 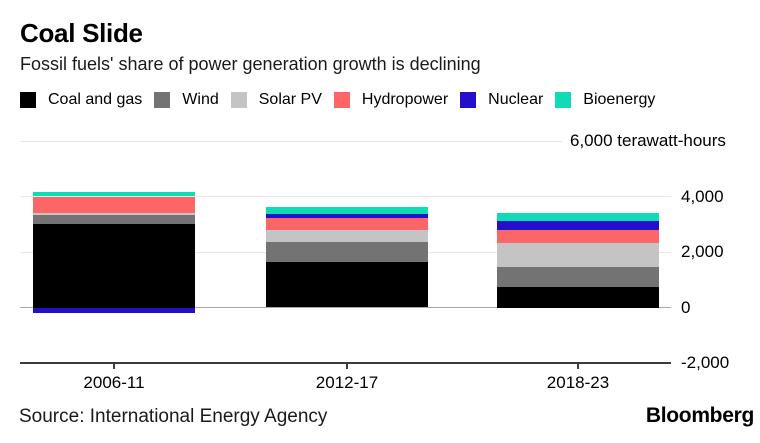 What do you see at coordinates (114, 194) in the screenshot?
I see `bar-2006-11-bioenergy` at bounding box center [114, 194].